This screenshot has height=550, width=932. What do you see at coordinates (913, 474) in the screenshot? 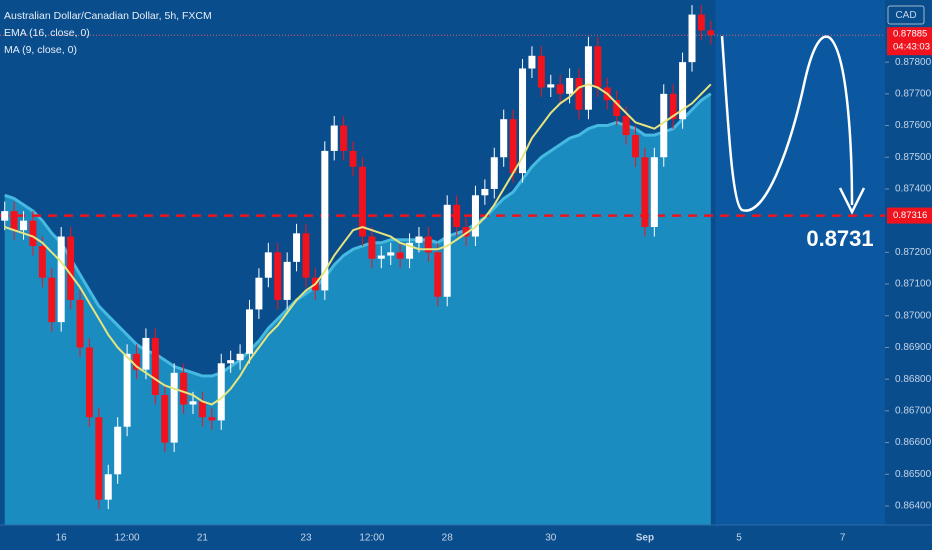
I see `y-tick-label: 0.86500` at bounding box center [913, 474].